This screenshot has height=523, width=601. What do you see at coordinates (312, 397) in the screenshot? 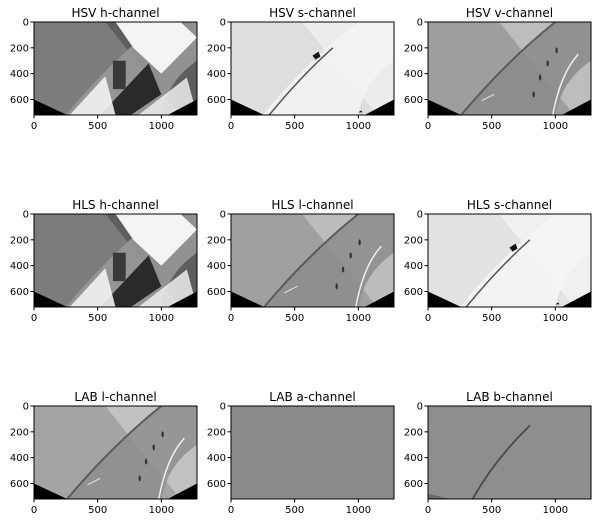
I see `panel-title: LAB a-channel` at bounding box center [312, 397].